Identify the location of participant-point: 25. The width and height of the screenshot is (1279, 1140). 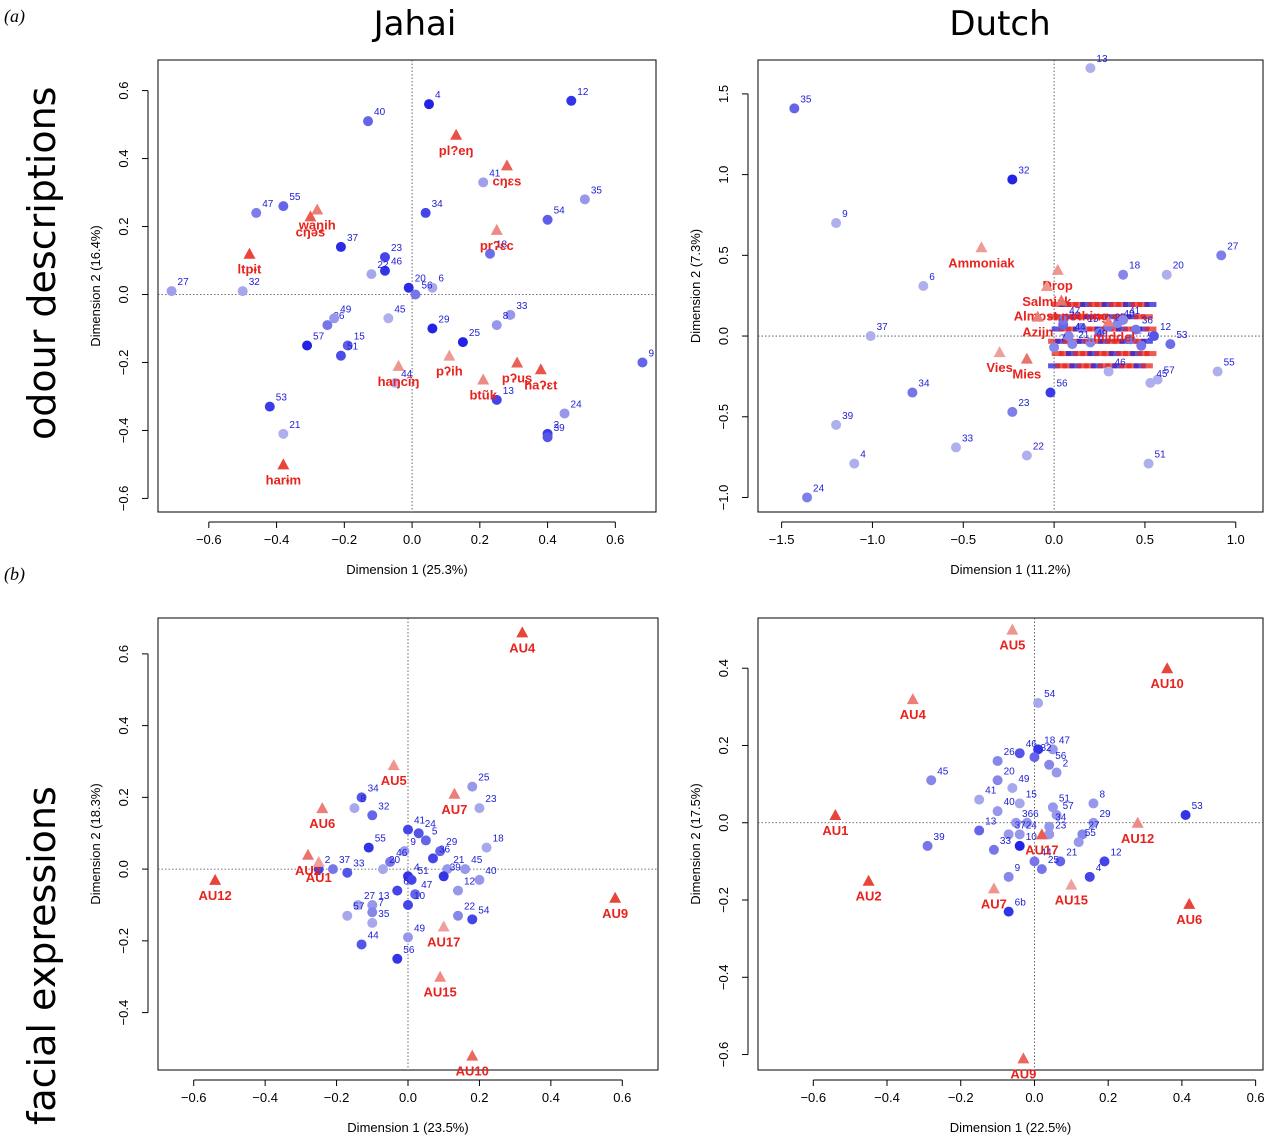
(478, 782).